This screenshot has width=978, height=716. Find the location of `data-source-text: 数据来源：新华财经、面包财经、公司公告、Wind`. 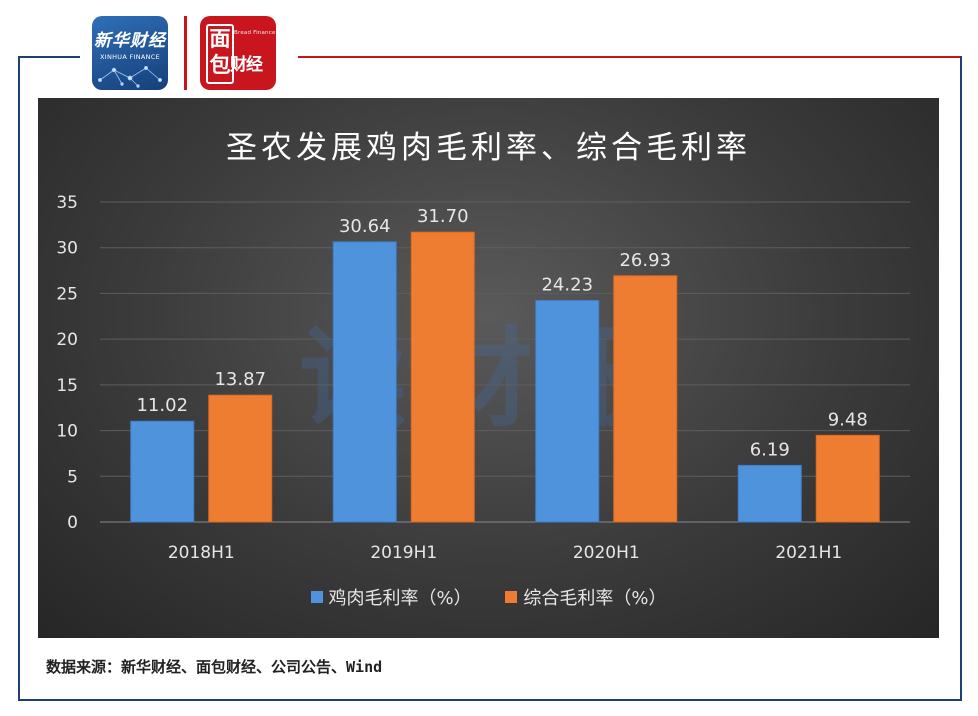

data-source-text: 数据来源：新华财经、面包财经、公司公告、Wind is located at coordinates (214, 667).